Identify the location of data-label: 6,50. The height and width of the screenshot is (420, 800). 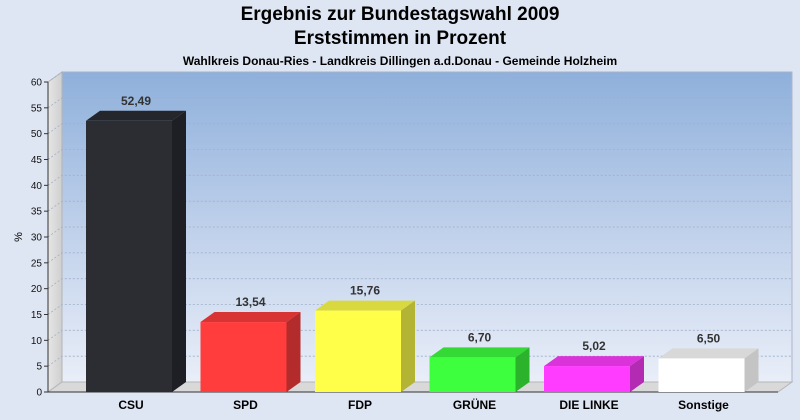
(709, 338).